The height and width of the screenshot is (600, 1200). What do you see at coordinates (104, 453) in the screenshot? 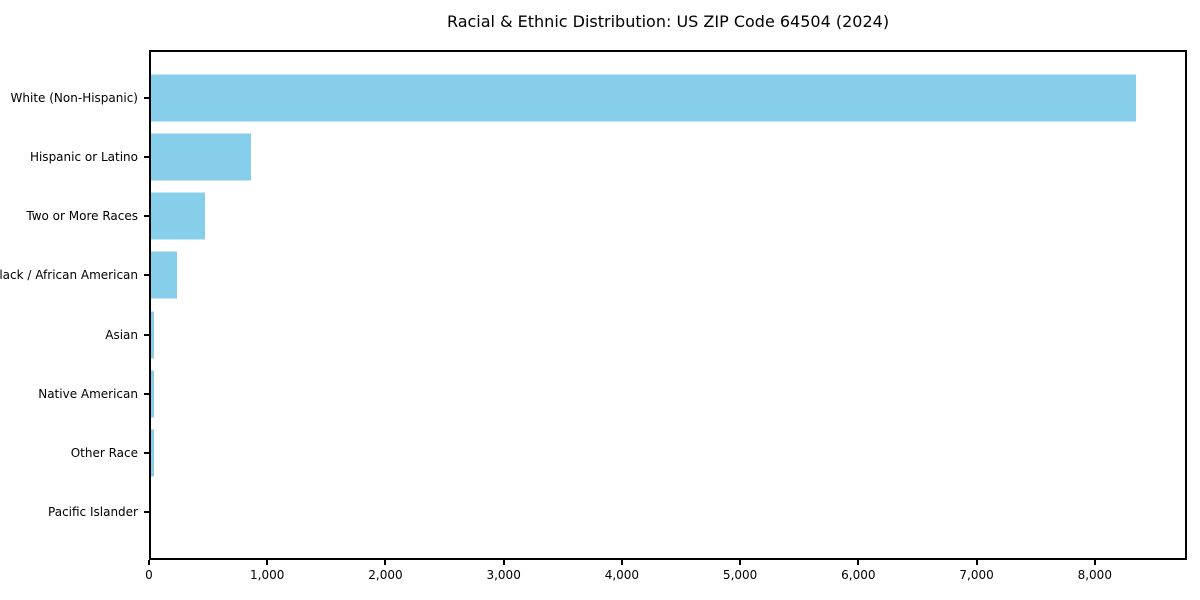
I see `category-label: Other Race` at bounding box center [104, 453].